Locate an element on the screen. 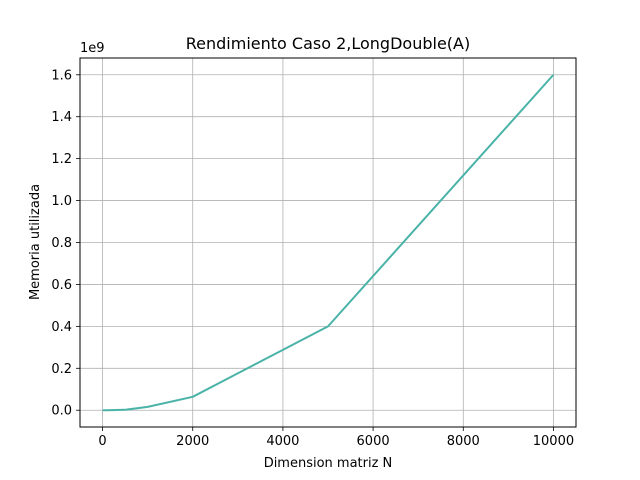 The height and width of the screenshot is (480, 640). y-offset-label: 1e9 is located at coordinates (92, 48).